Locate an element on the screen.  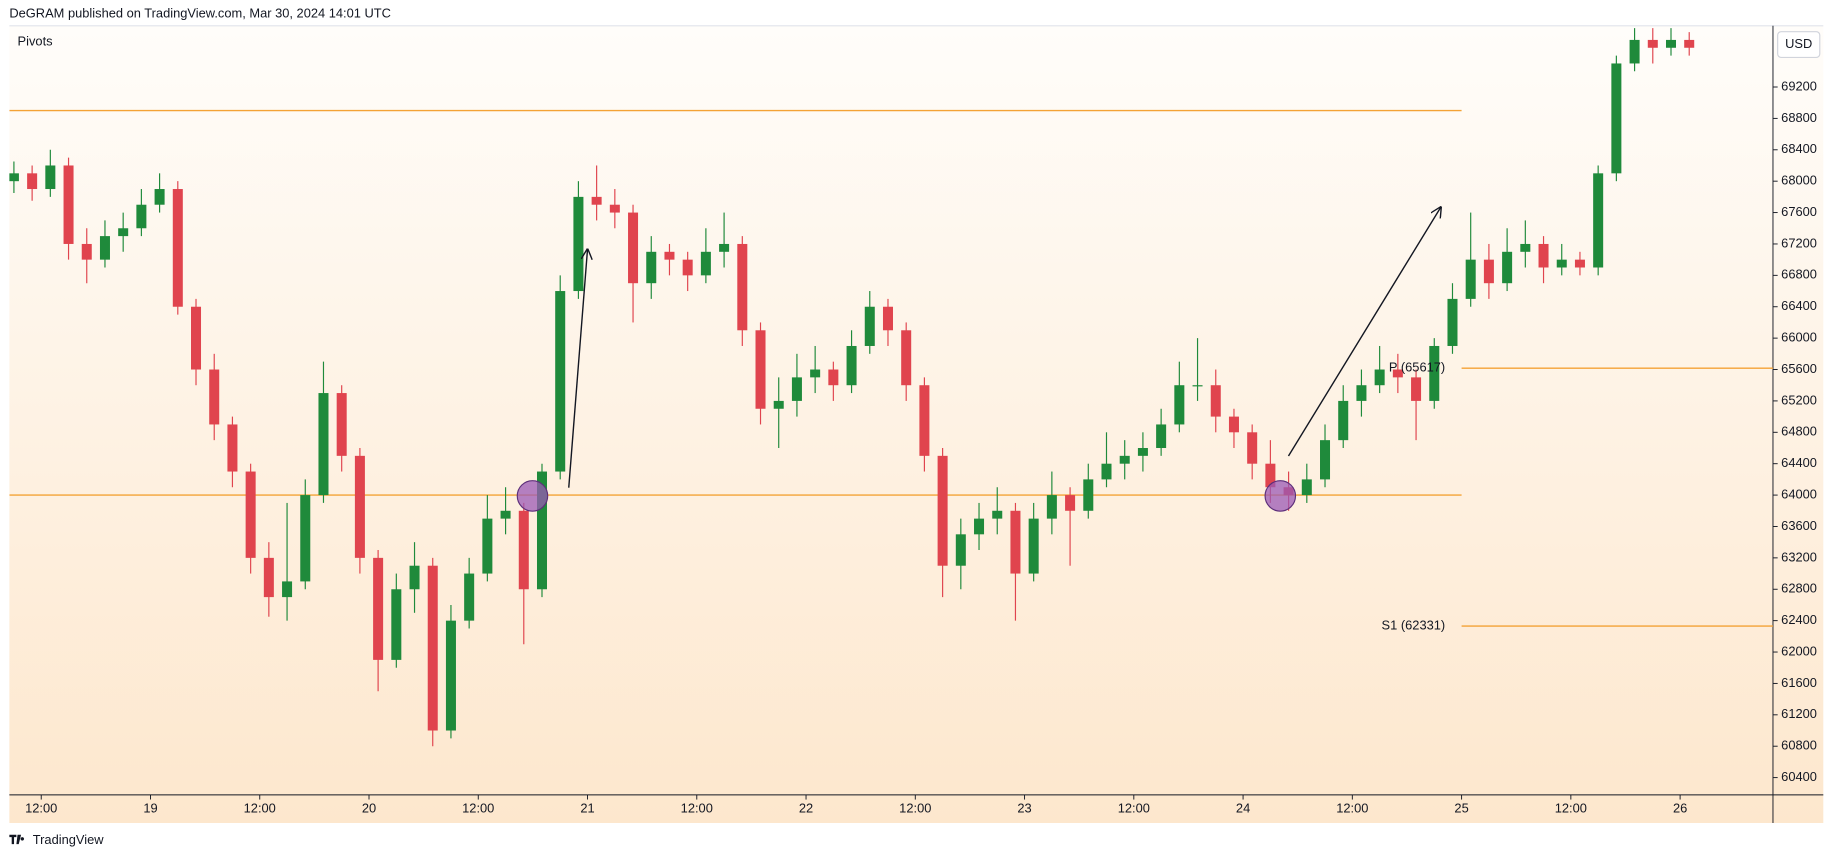
y-tick-label: 65600 is located at coordinates (1799, 368).